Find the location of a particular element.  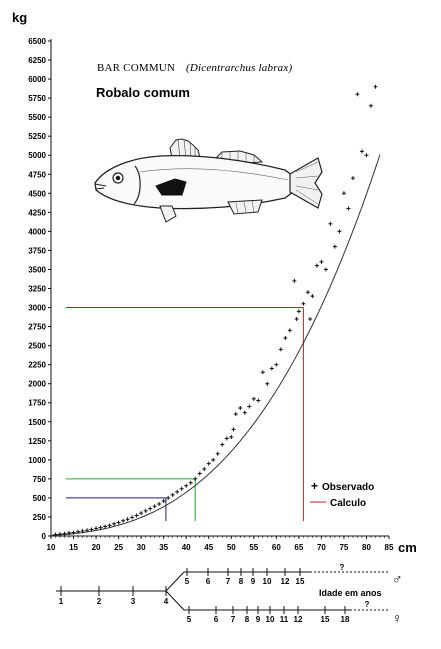

age-female-label: 12 is located at coordinates (298, 619).